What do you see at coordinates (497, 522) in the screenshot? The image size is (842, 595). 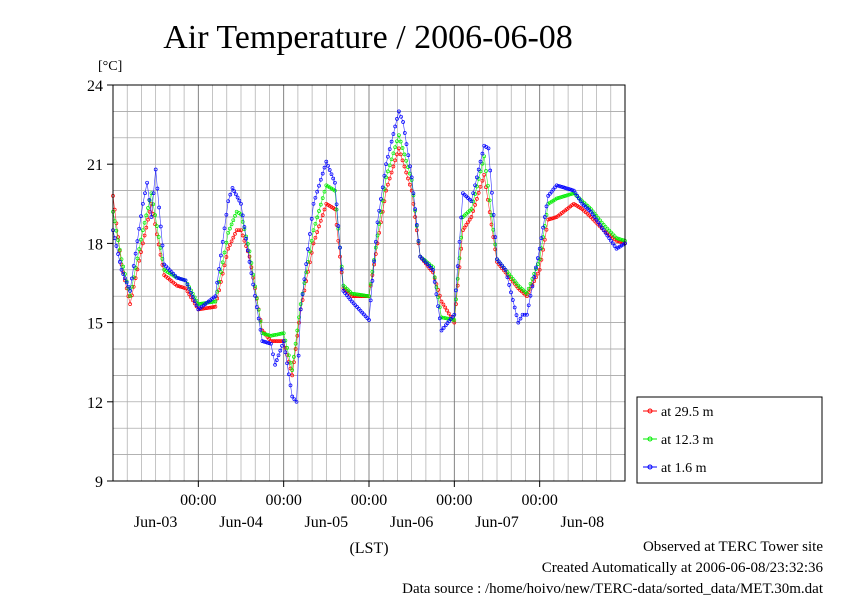 I see `x-tick-day-label: Jun-07` at bounding box center [497, 522].